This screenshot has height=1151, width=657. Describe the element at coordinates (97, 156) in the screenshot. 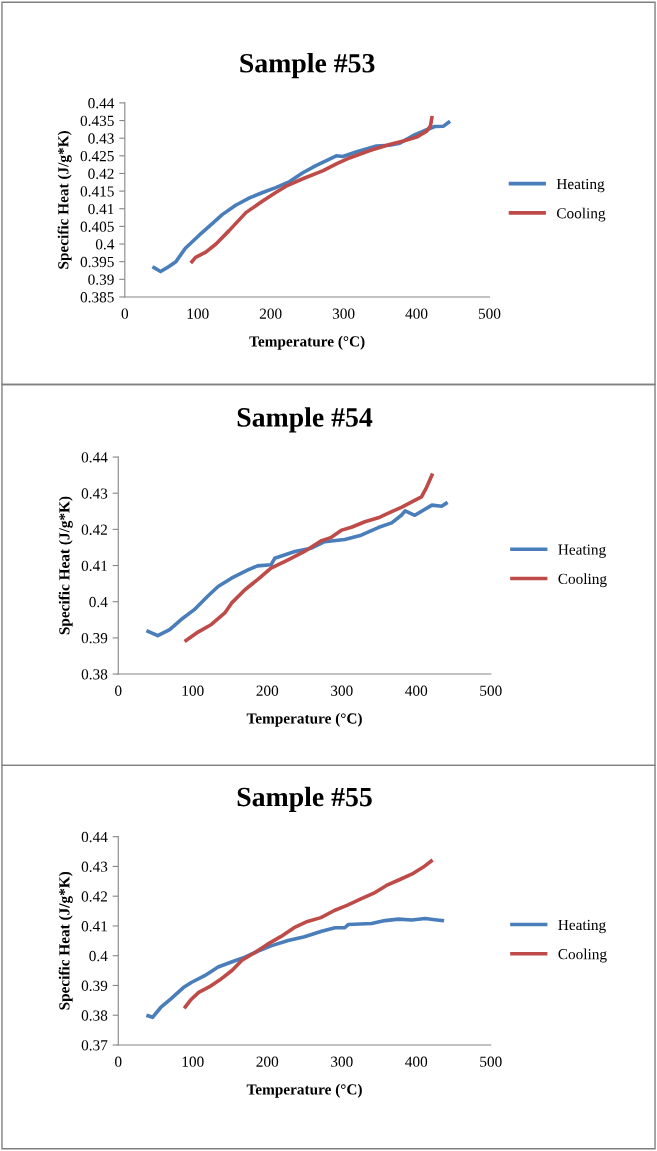

I see `y-tick-label: 0.425` at that location.